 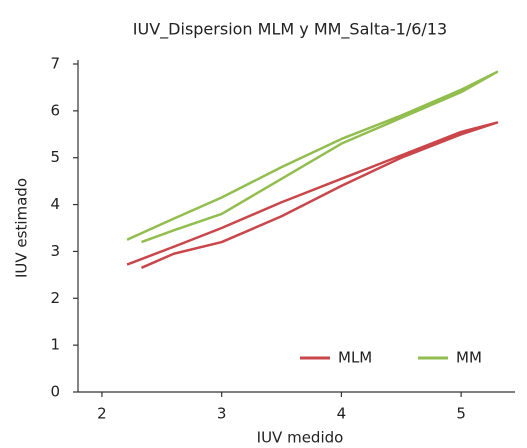 What do you see at coordinates (55, 204) in the screenshot?
I see `y-tick-label: 4` at bounding box center [55, 204].